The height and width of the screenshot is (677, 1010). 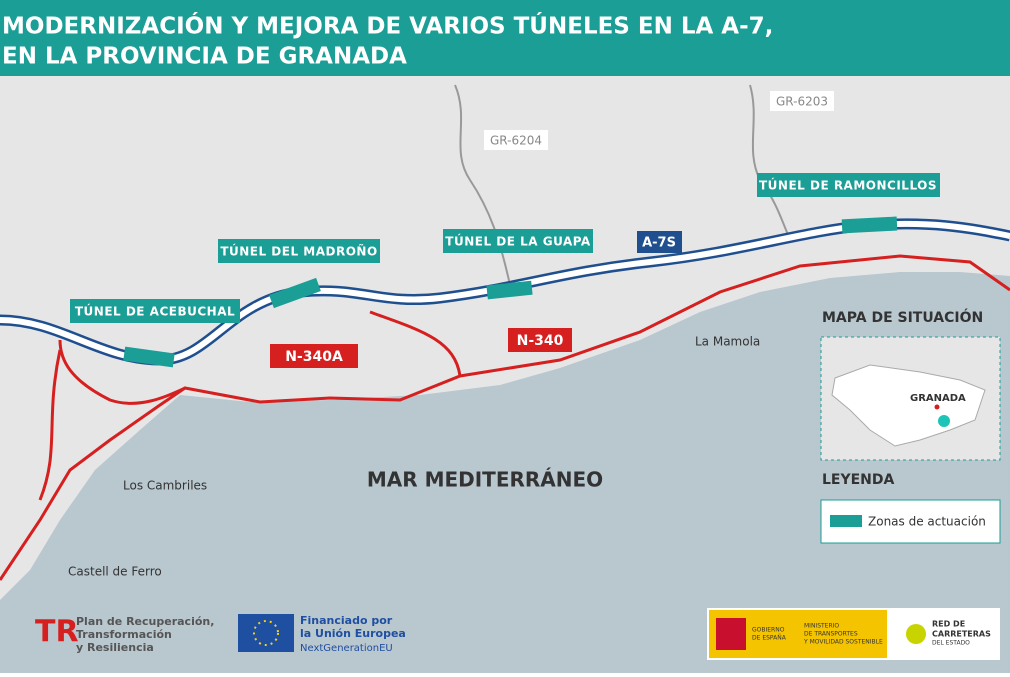 I want to click on eu-text: NextGenerationEU, so click(x=346, y=648).